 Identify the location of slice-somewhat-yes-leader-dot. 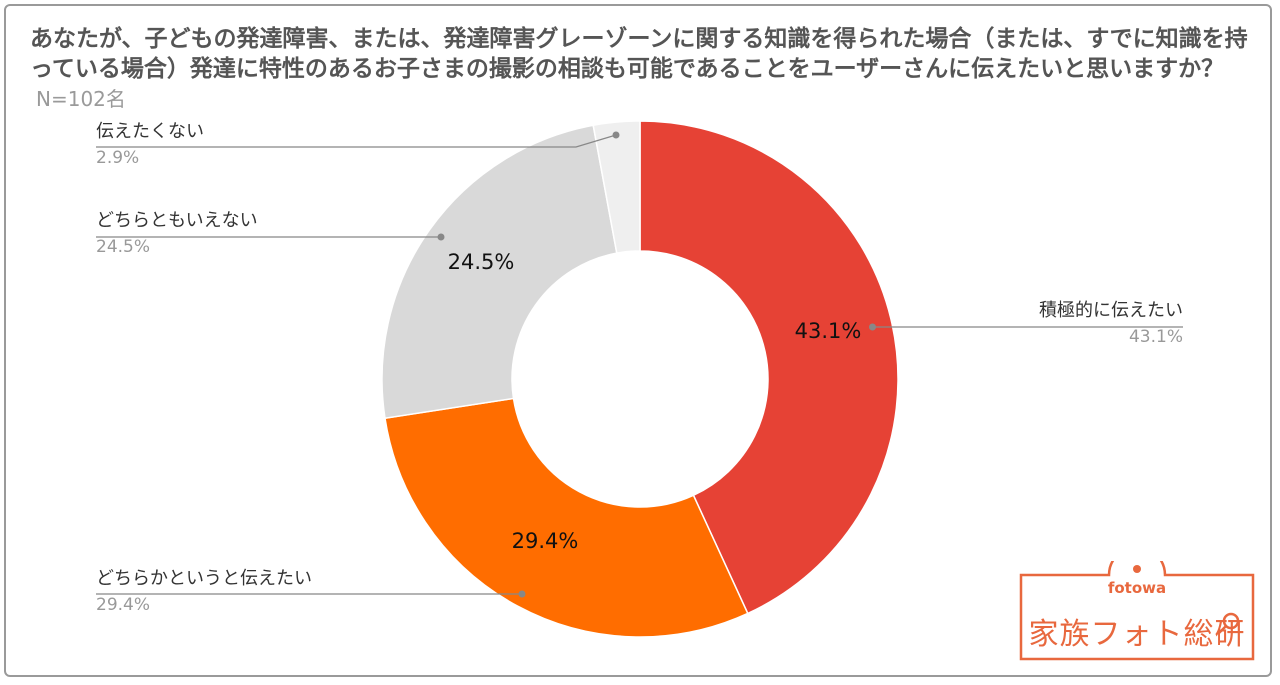
(522, 594).